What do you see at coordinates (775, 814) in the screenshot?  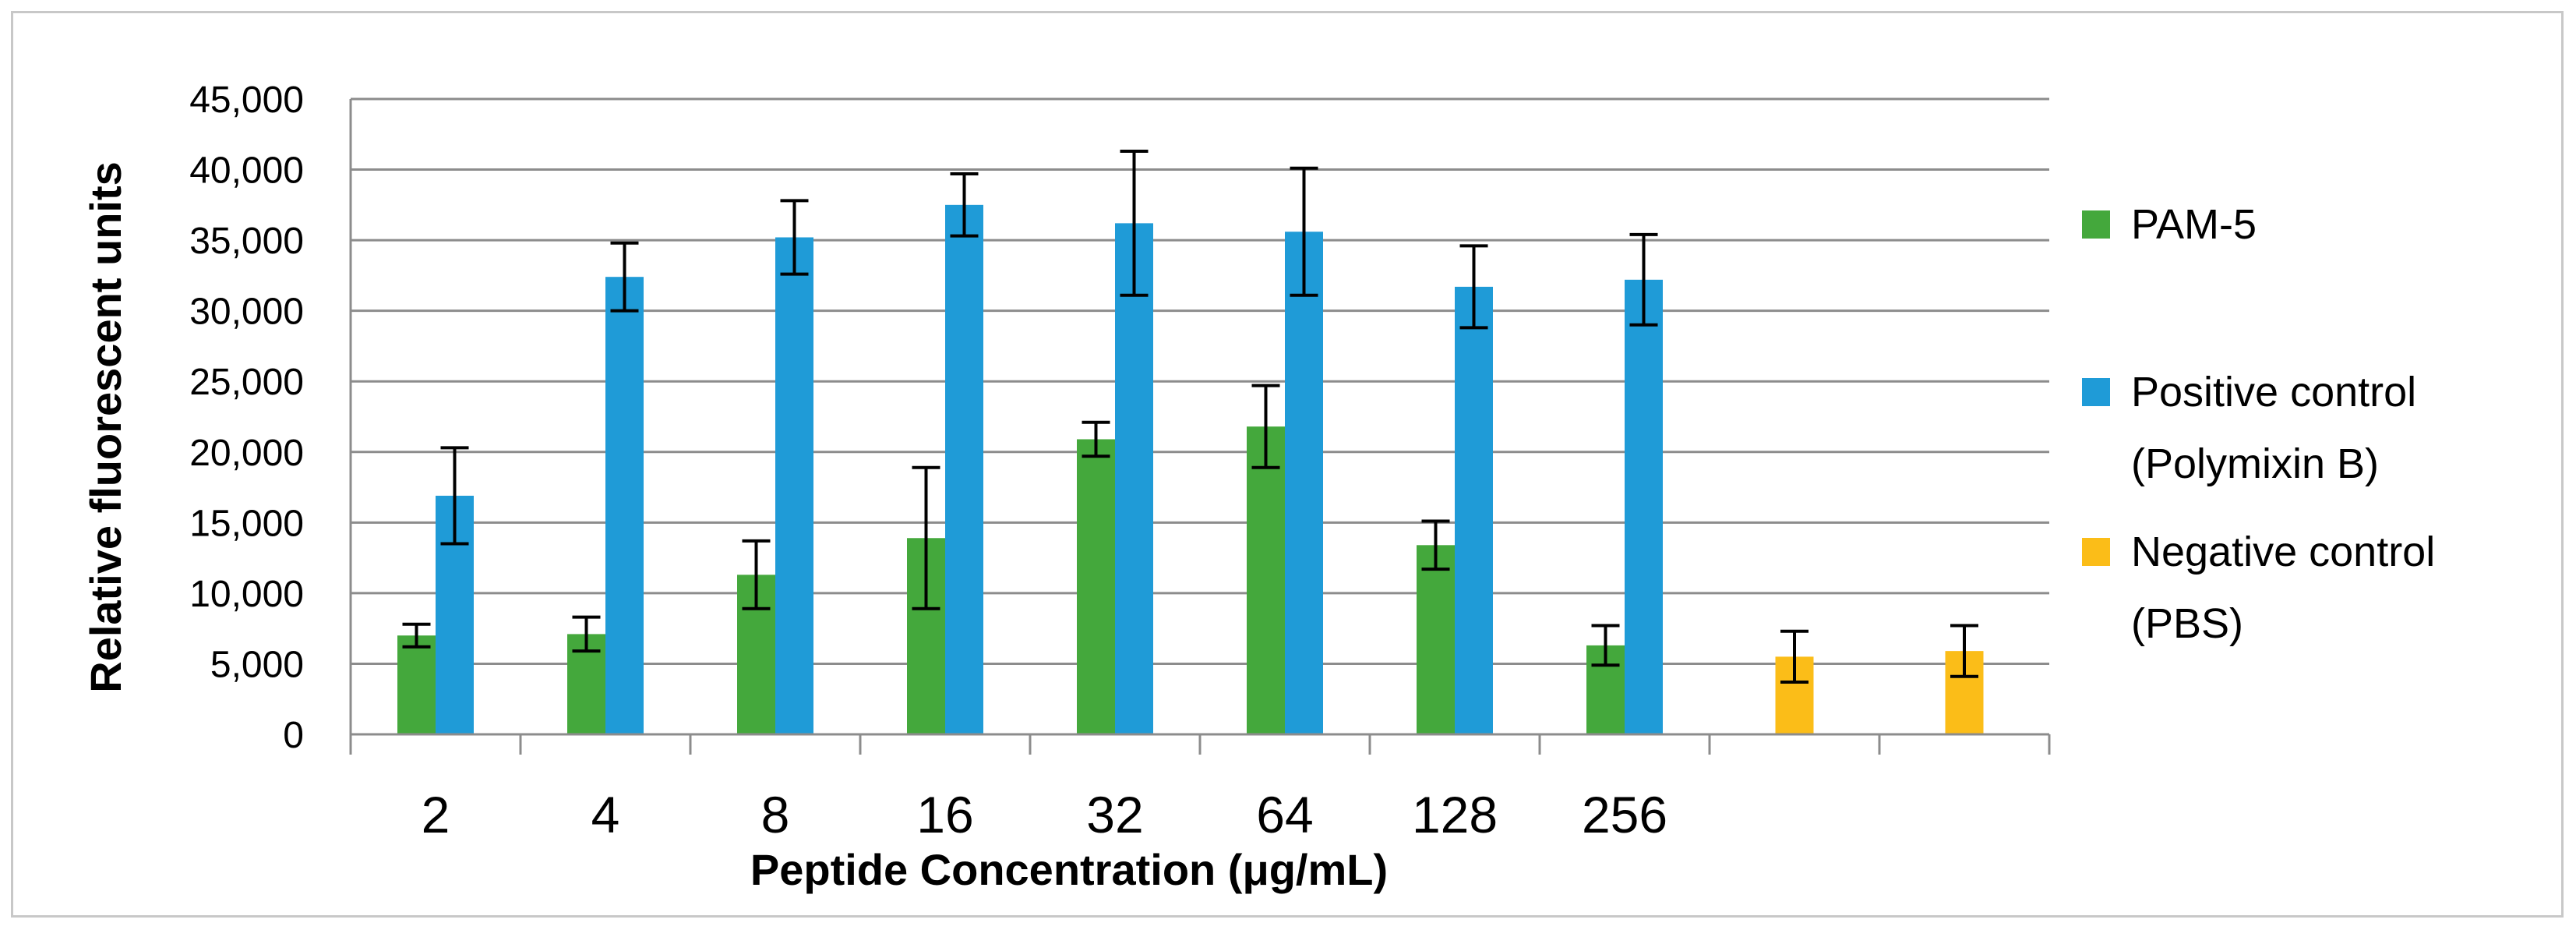 I see `x-tick-label: 8` at bounding box center [775, 814].